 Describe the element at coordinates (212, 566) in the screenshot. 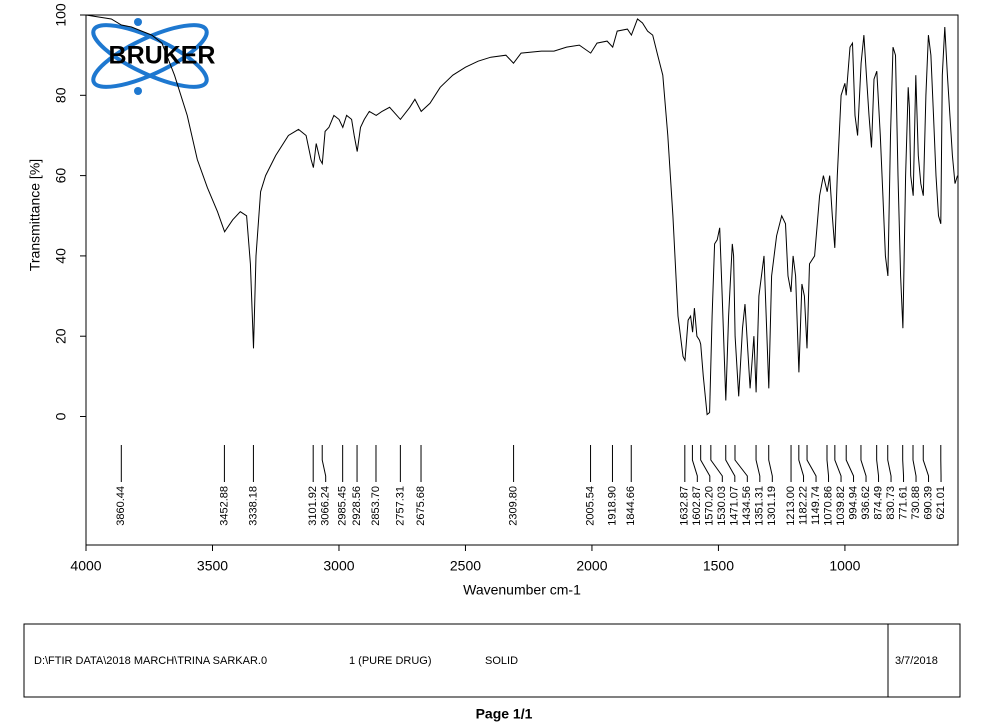

I see `x-tick-label: 3500` at that location.